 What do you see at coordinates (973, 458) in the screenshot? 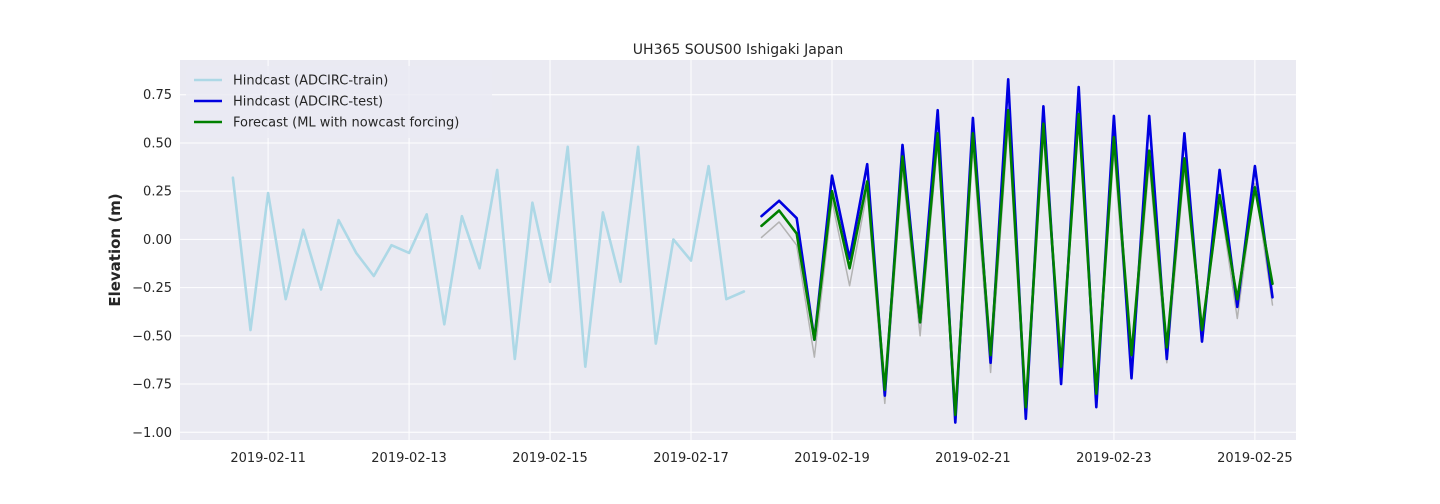
I see `x-tick-label: 2019-02-21` at bounding box center [973, 458].